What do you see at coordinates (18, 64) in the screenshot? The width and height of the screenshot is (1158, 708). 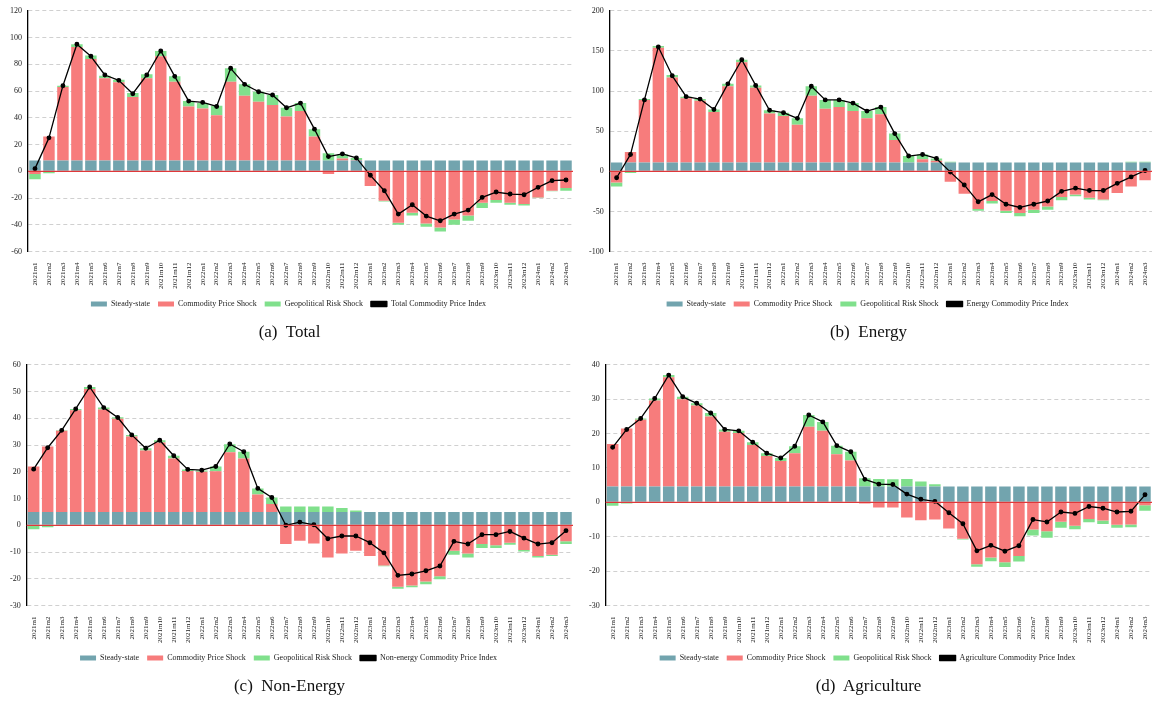 I see `y-tick-label: 80` at bounding box center [18, 64].